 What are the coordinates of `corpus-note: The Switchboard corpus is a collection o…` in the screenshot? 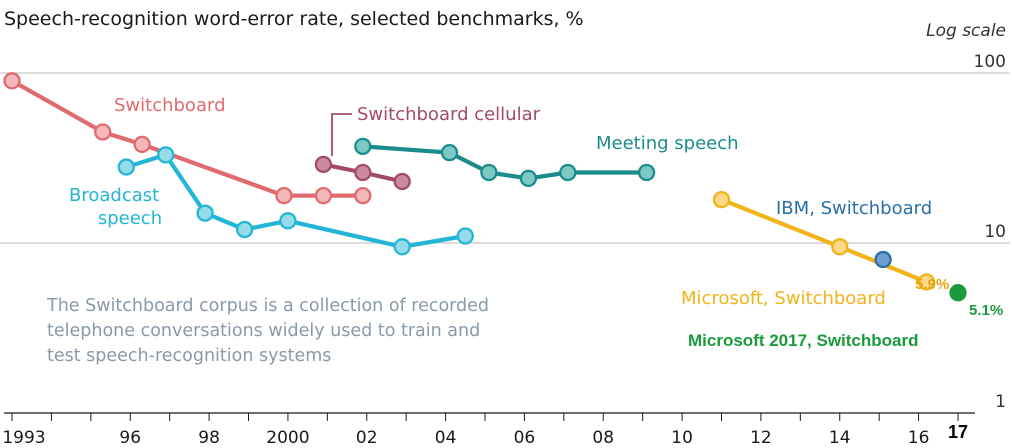 It's located at (270, 331).